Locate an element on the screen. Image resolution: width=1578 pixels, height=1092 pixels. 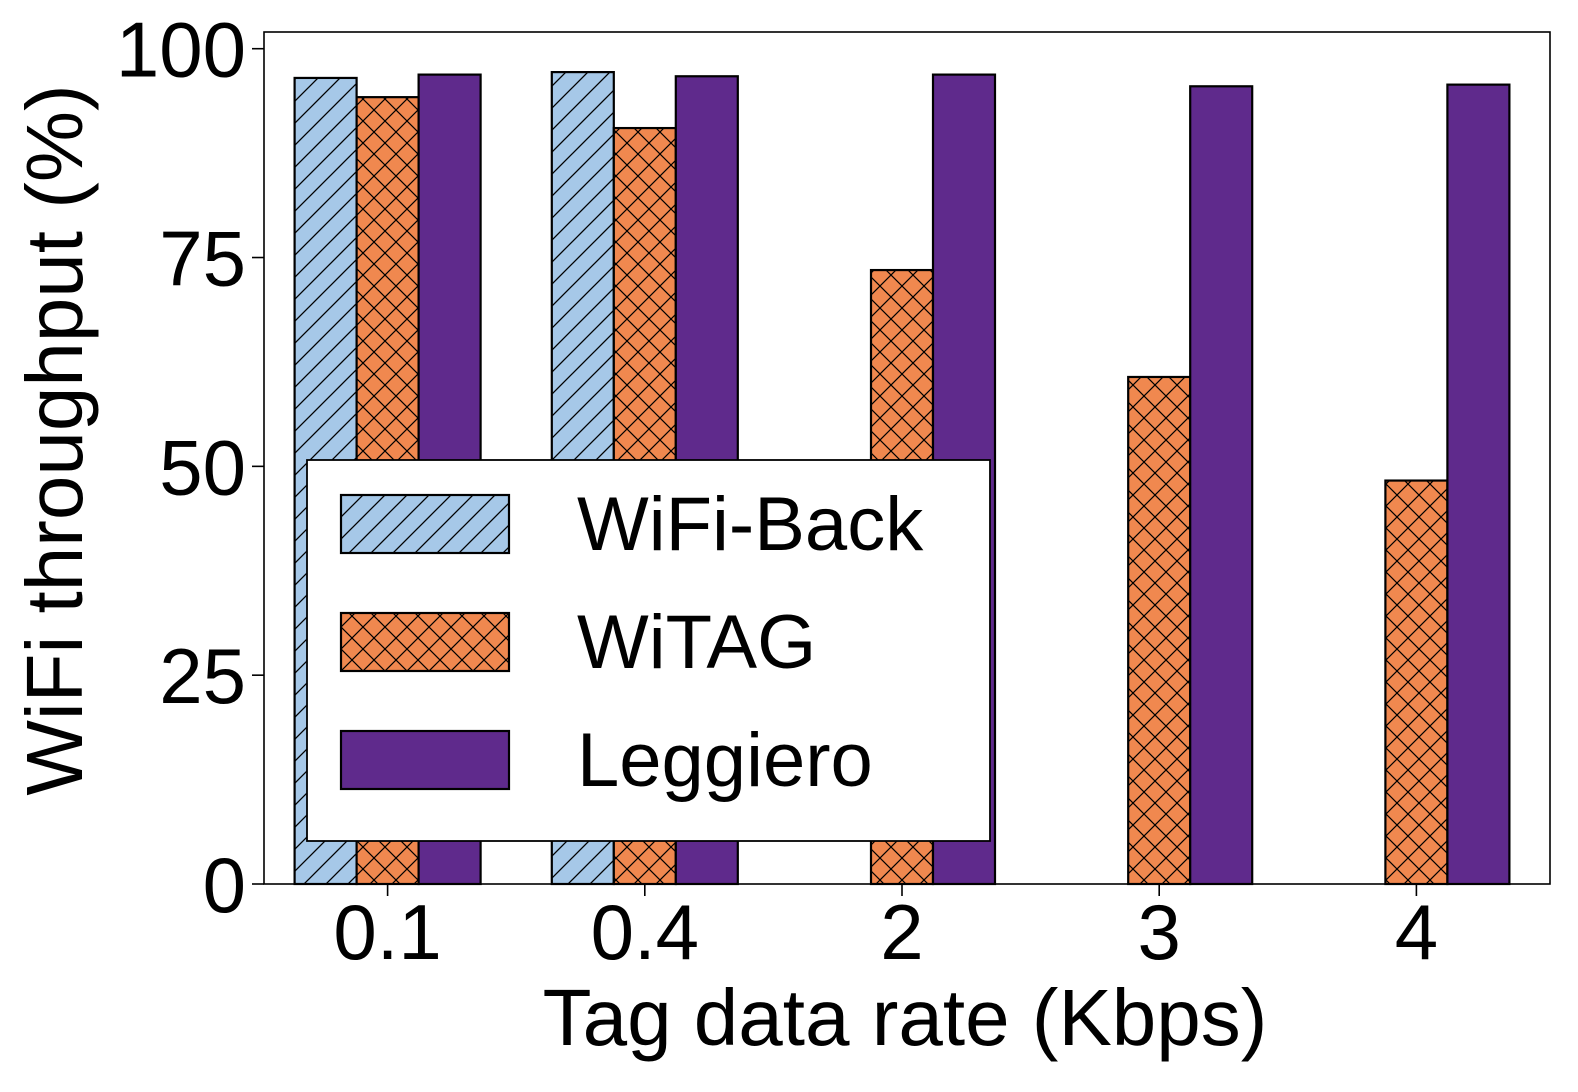
legend-swatch-wifi-back is located at coordinates (425, 524).